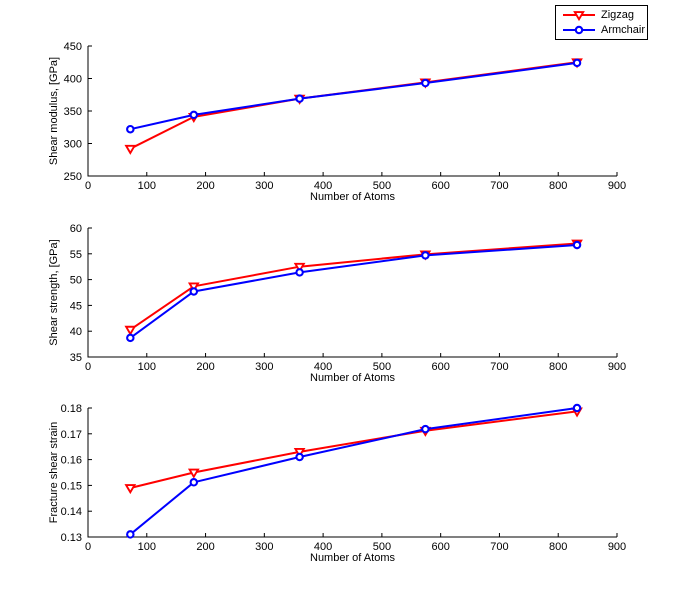 The image size is (680, 605). Describe the element at coordinates (73, 47) in the screenshot. I see `y-tick-label: 450` at that location.